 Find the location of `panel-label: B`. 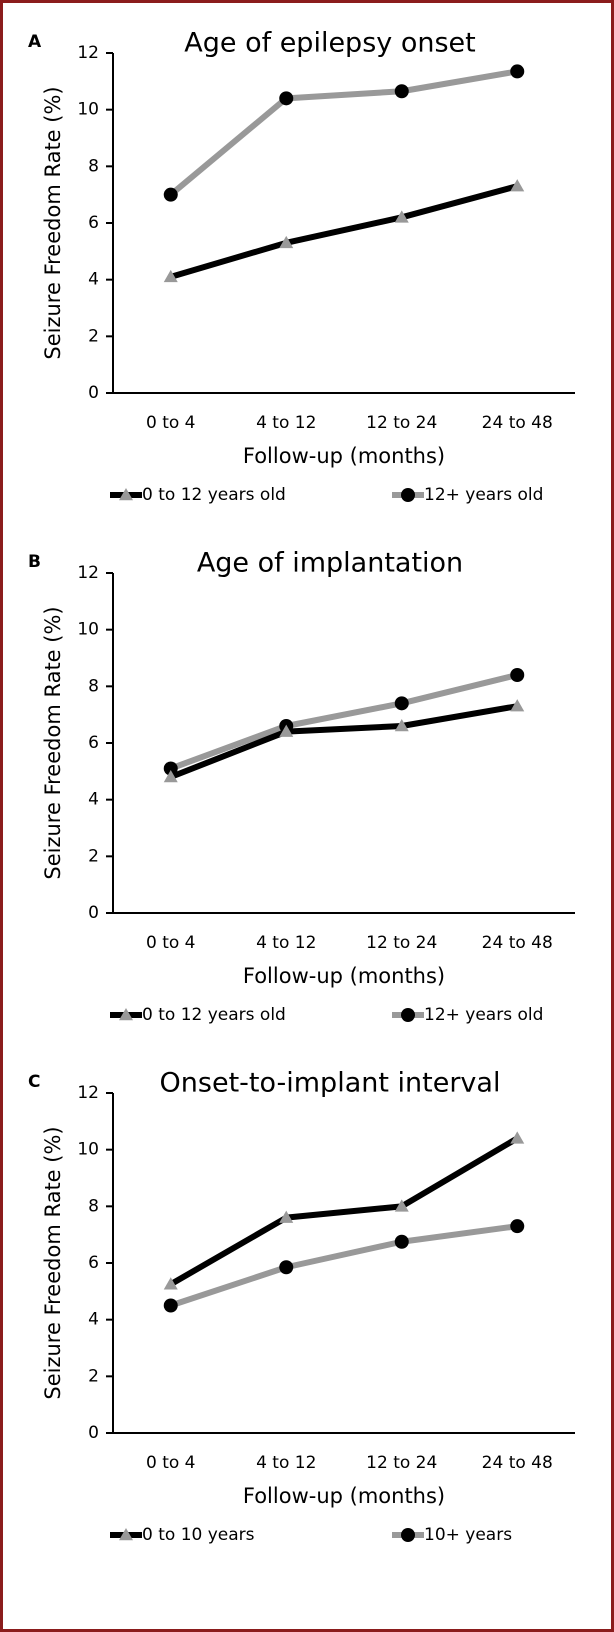

panel-label: B is located at coordinates (34, 562).